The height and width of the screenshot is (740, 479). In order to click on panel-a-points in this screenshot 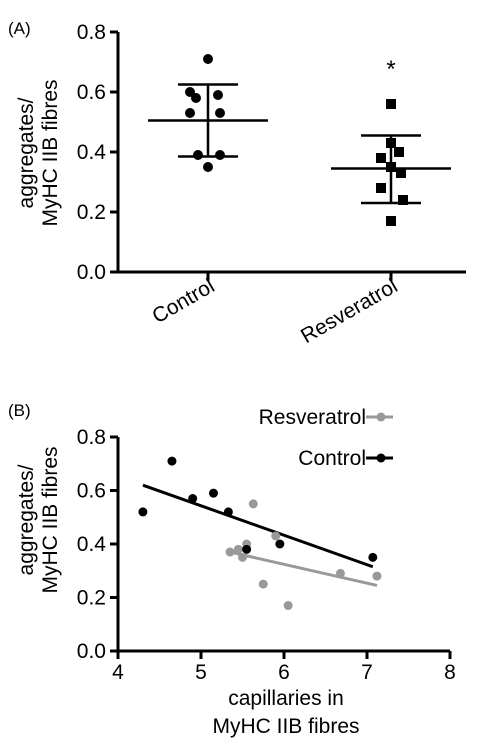, I will do `click(296, 140)`.